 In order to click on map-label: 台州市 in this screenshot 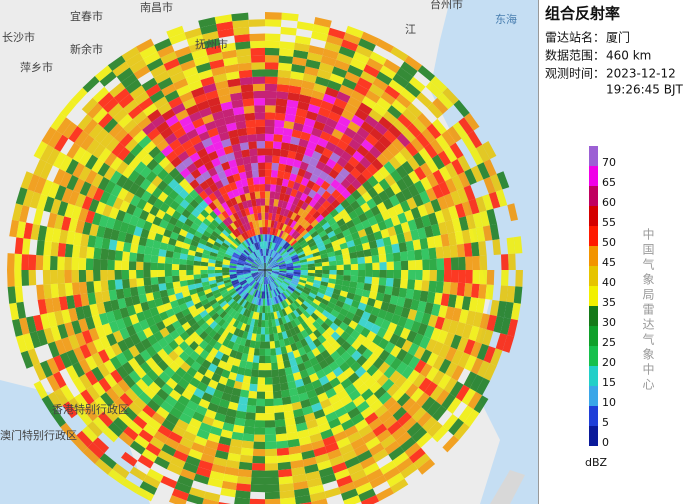, I will do `click(446, 5)`.